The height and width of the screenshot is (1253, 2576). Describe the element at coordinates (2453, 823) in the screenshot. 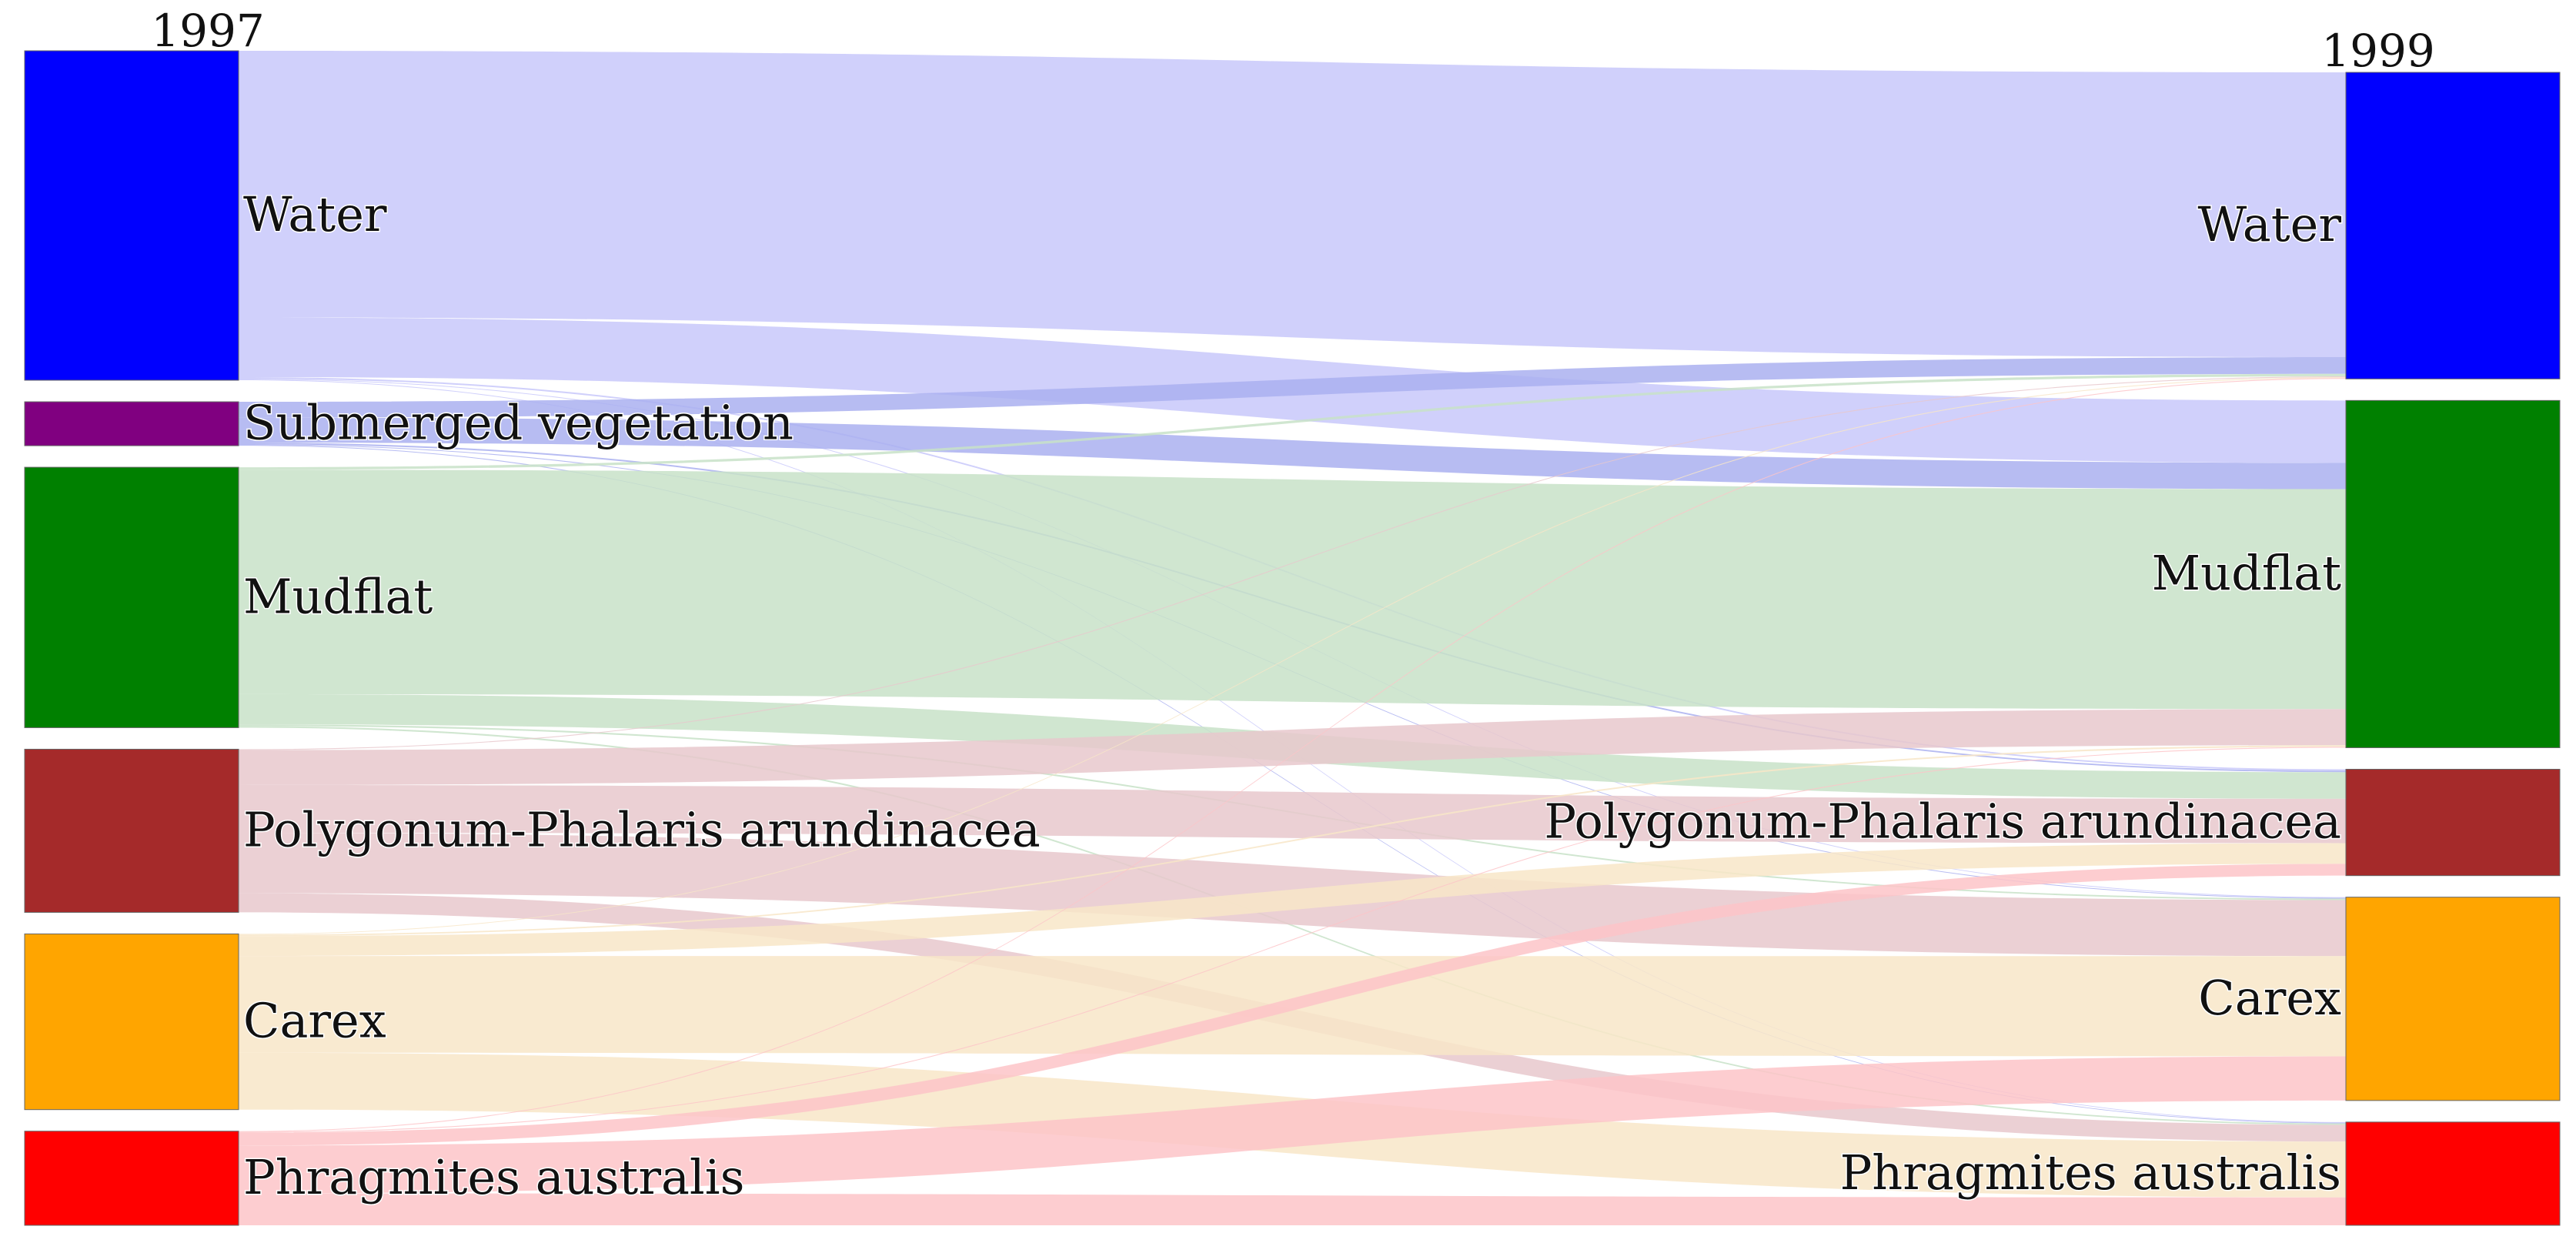

I see `node-right-poly` at that location.